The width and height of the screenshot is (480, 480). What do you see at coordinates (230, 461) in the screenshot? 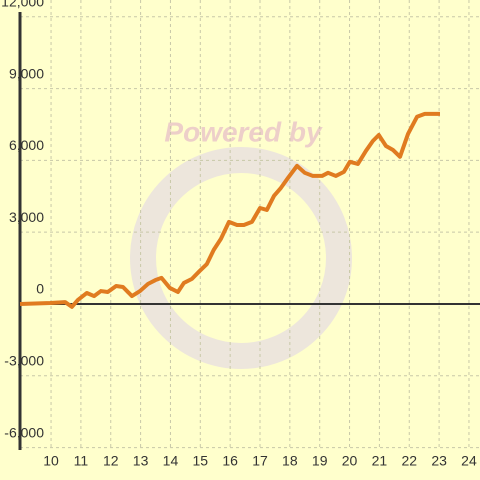
I see `x-tick-label: 16` at bounding box center [230, 461].